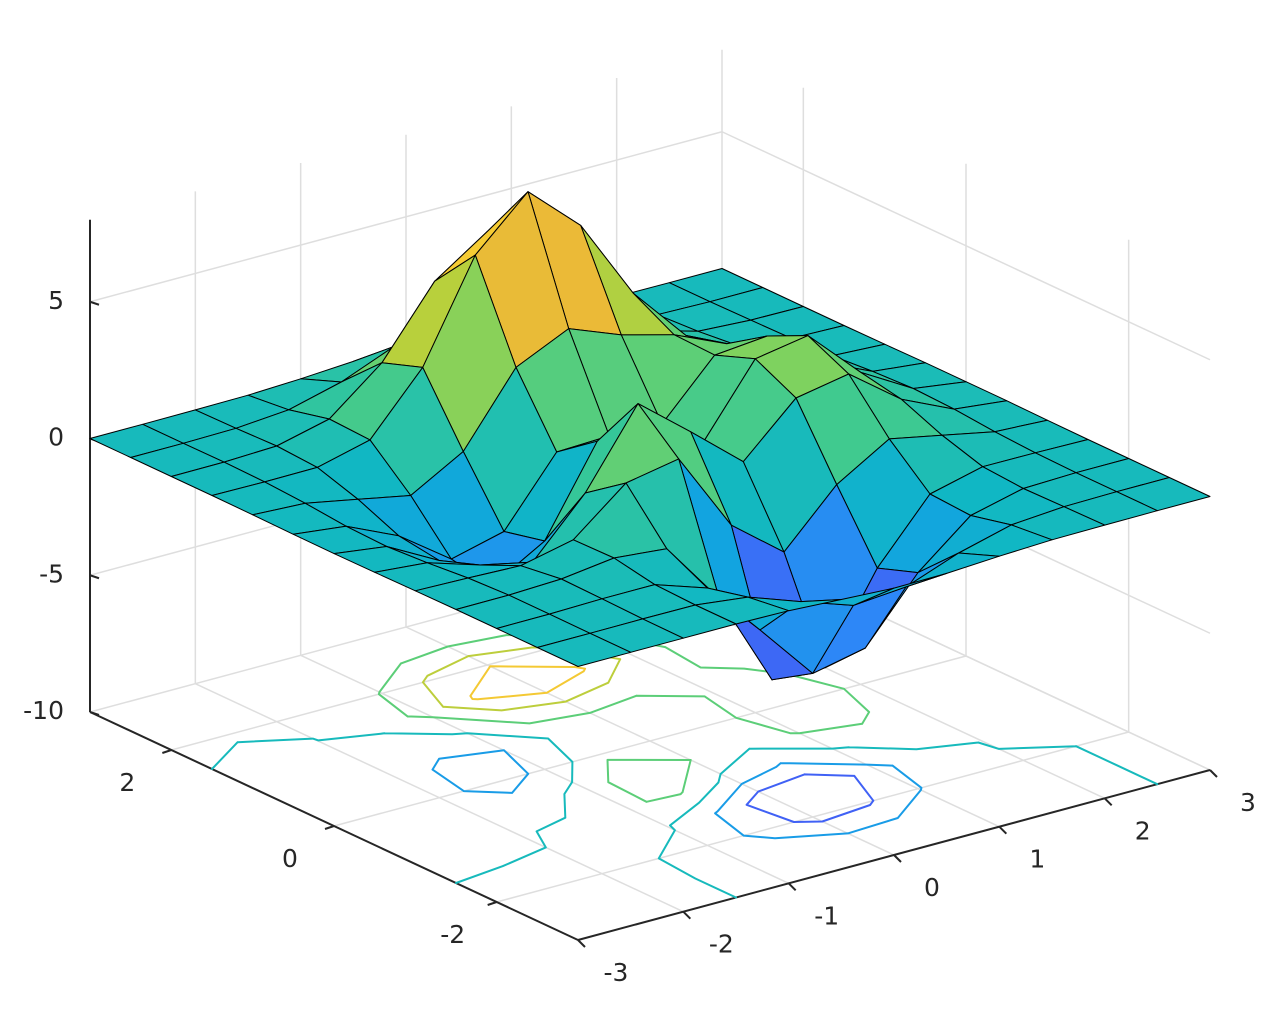  What do you see at coordinates (932, 887) in the screenshot?
I see `x-tick-label: 0` at bounding box center [932, 887].